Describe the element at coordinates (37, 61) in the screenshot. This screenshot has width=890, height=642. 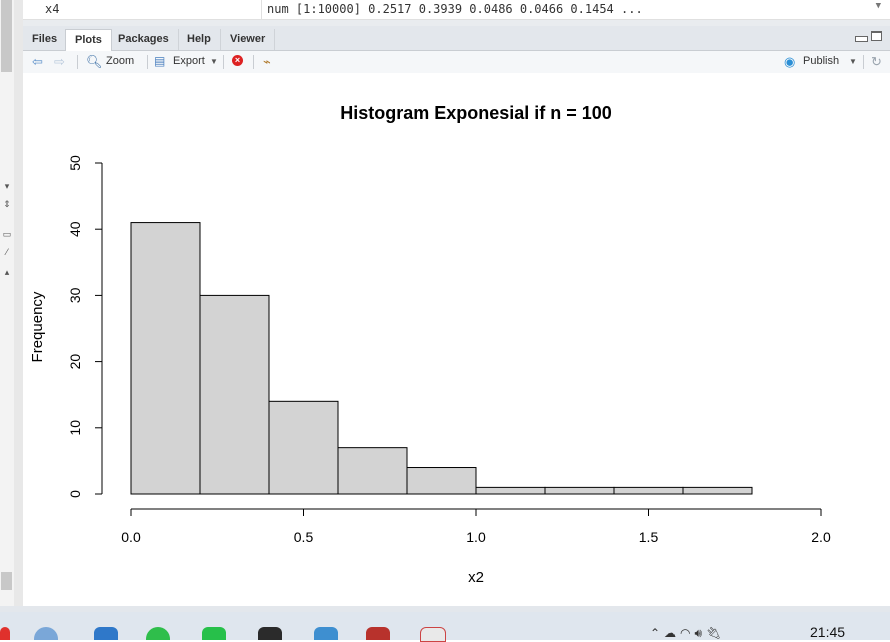
I see `back-arrow-icon: ⇦` at that location.